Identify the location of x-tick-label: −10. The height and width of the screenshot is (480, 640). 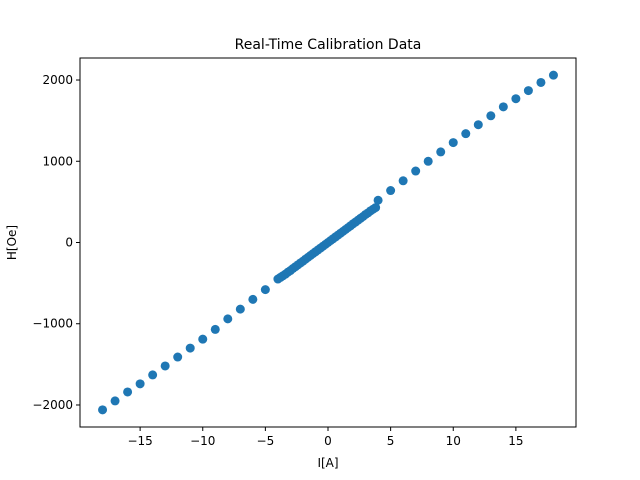
(202, 441).